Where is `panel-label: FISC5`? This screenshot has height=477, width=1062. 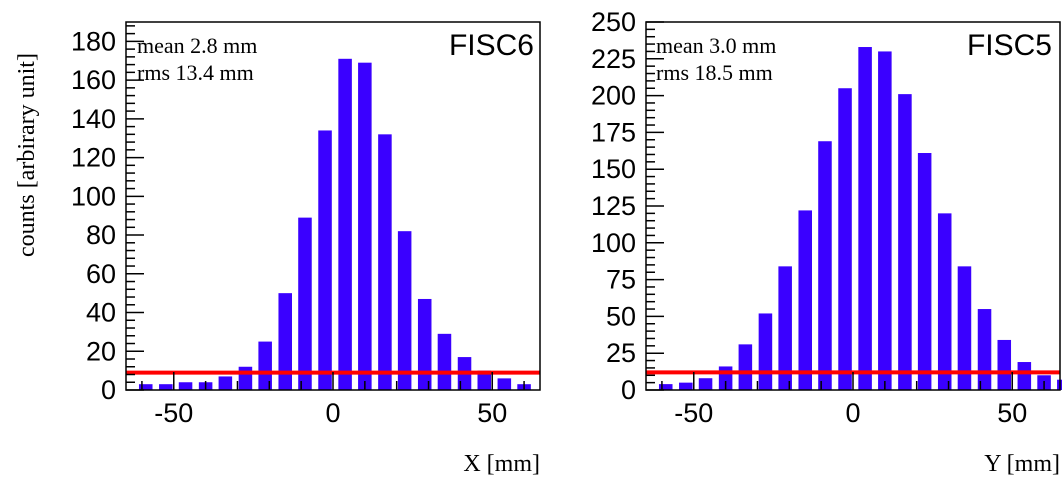 panel-label: FISC5 is located at coordinates (1009, 45).